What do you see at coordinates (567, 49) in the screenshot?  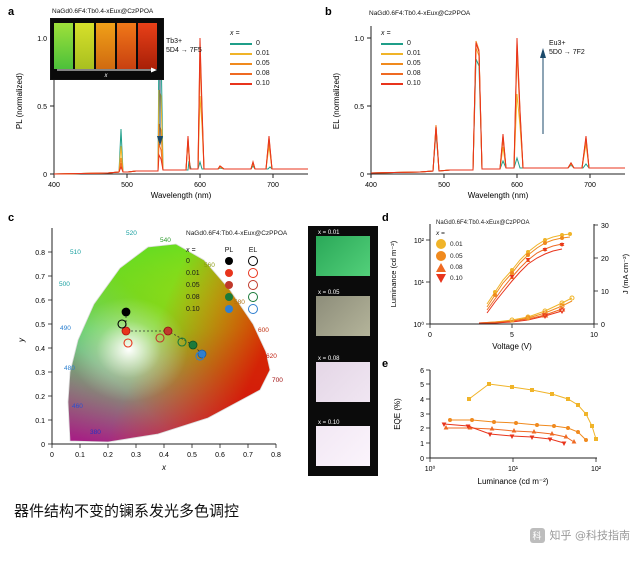 I see `panel-b-annotation: Eu3+ 5D0 → 7F2` at bounding box center [567, 49].